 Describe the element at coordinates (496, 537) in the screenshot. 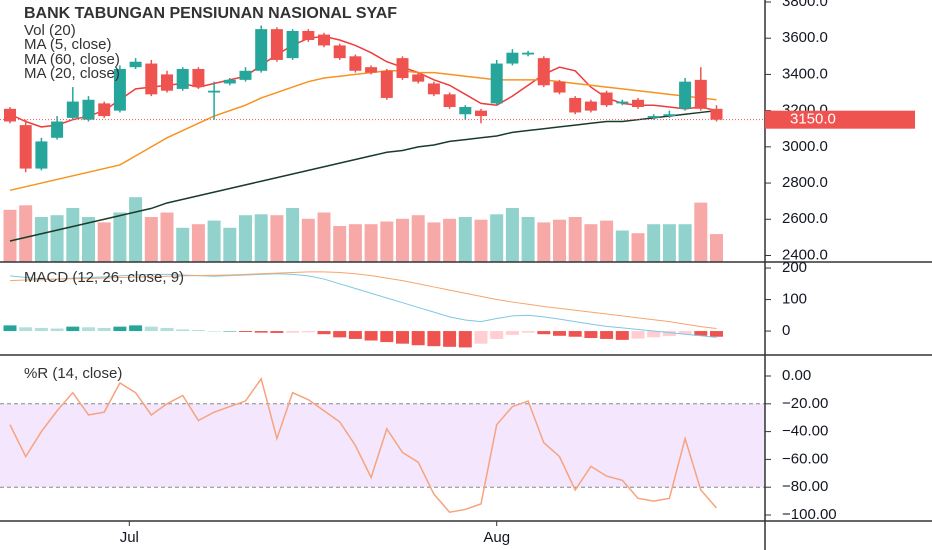

I see `x-tick-label: Aug` at that location.